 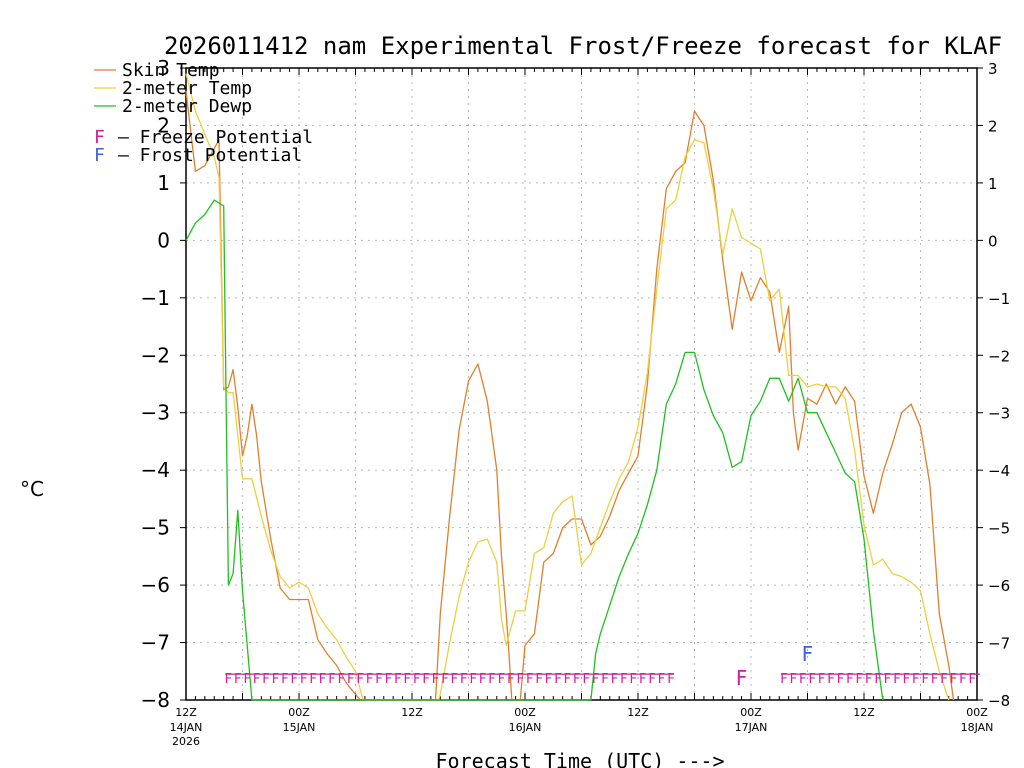 What do you see at coordinates (580, 758) in the screenshot?
I see `x-axis-label: Forecast Time (UTC) --->` at bounding box center [580, 758].